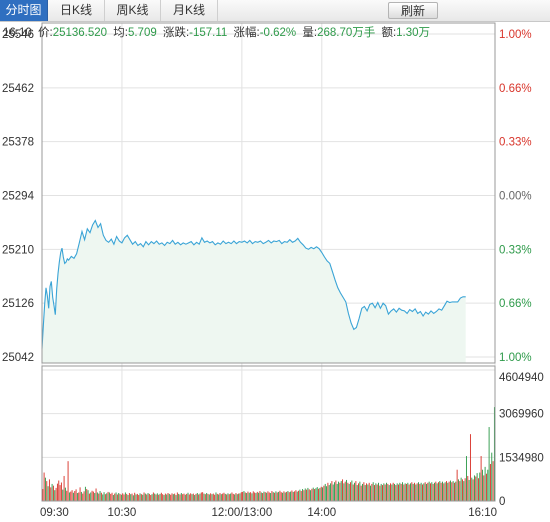 This screenshot has width=550, height=522. I want to click on percent-tick-label: 1.00%, so click(515, 35).